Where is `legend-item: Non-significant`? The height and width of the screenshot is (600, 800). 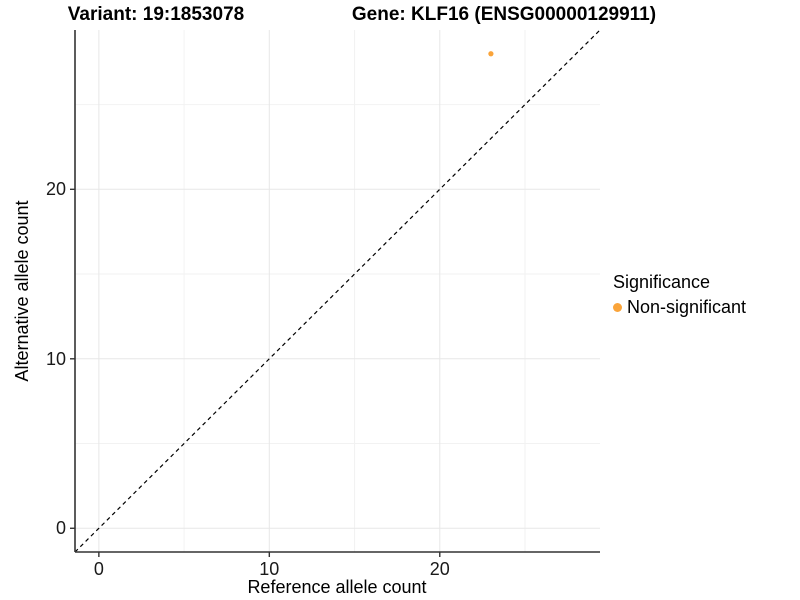
legend-item: Non-significant is located at coordinates (679, 307).